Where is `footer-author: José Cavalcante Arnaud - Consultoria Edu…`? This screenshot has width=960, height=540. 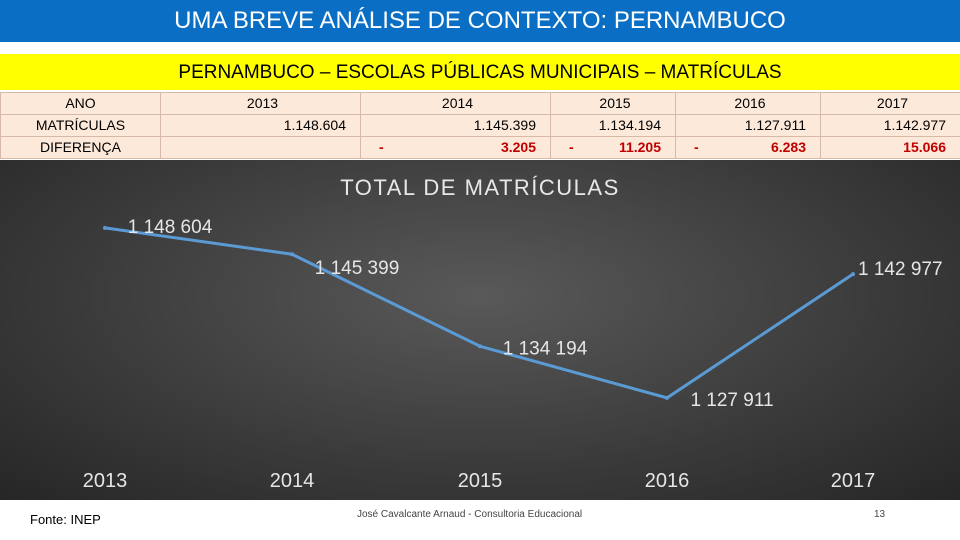 footer-author: José Cavalcante Arnaud - Consultoria Edu… is located at coordinates (470, 514).